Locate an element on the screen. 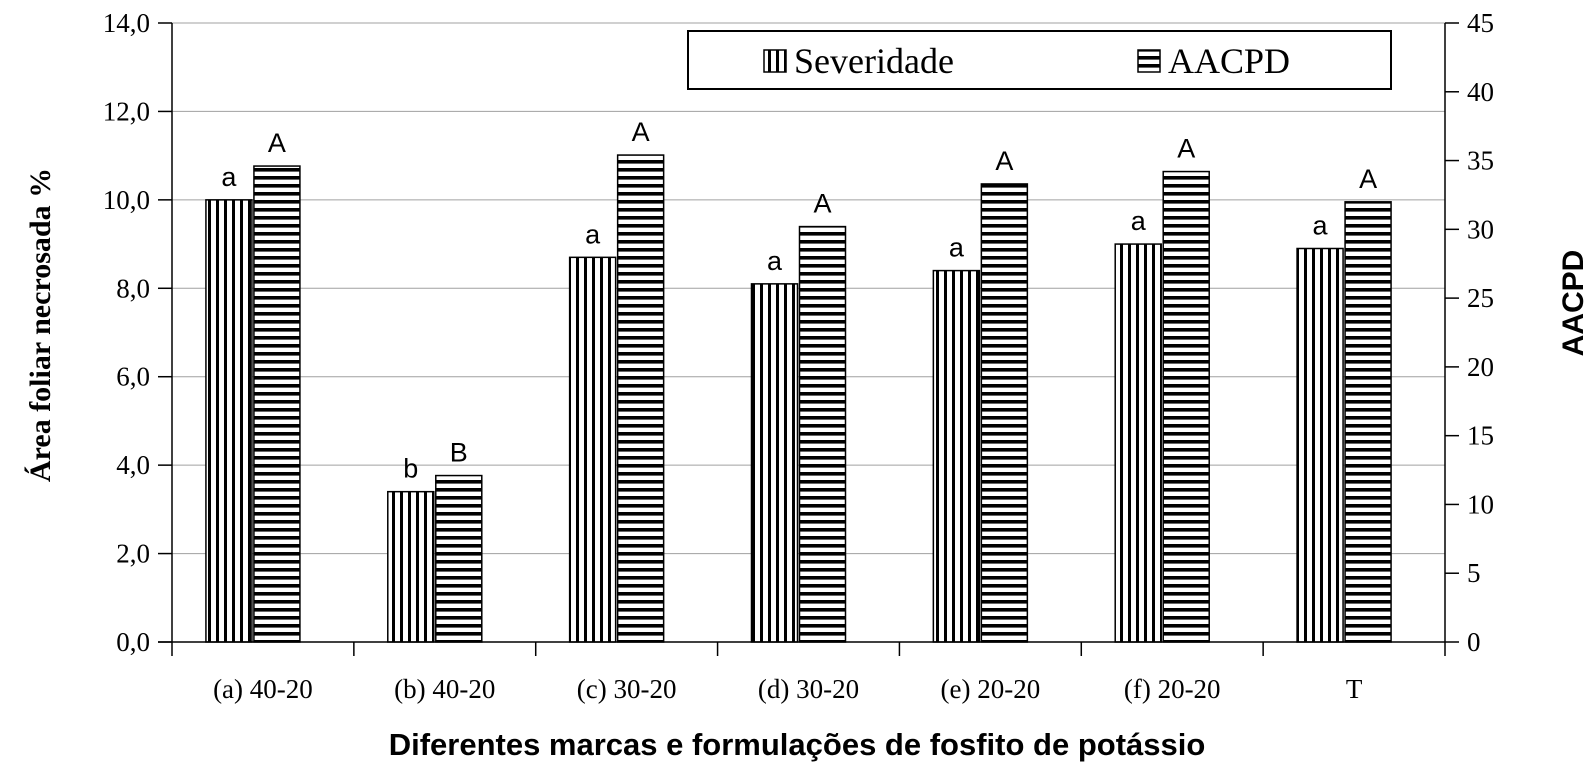 The width and height of the screenshot is (1594, 771). y-tick-label-left: 2,0 is located at coordinates (133, 554).